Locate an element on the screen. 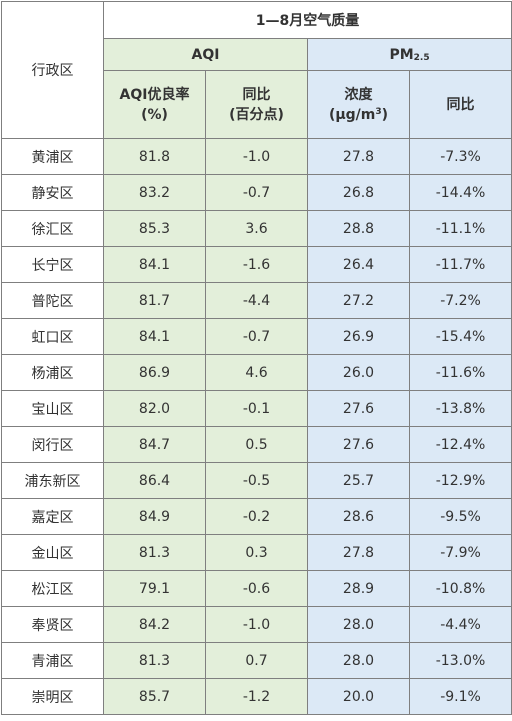 This screenshot has width=512, height=721. cell-district: 金山区 is located at coordinates (52, 552).